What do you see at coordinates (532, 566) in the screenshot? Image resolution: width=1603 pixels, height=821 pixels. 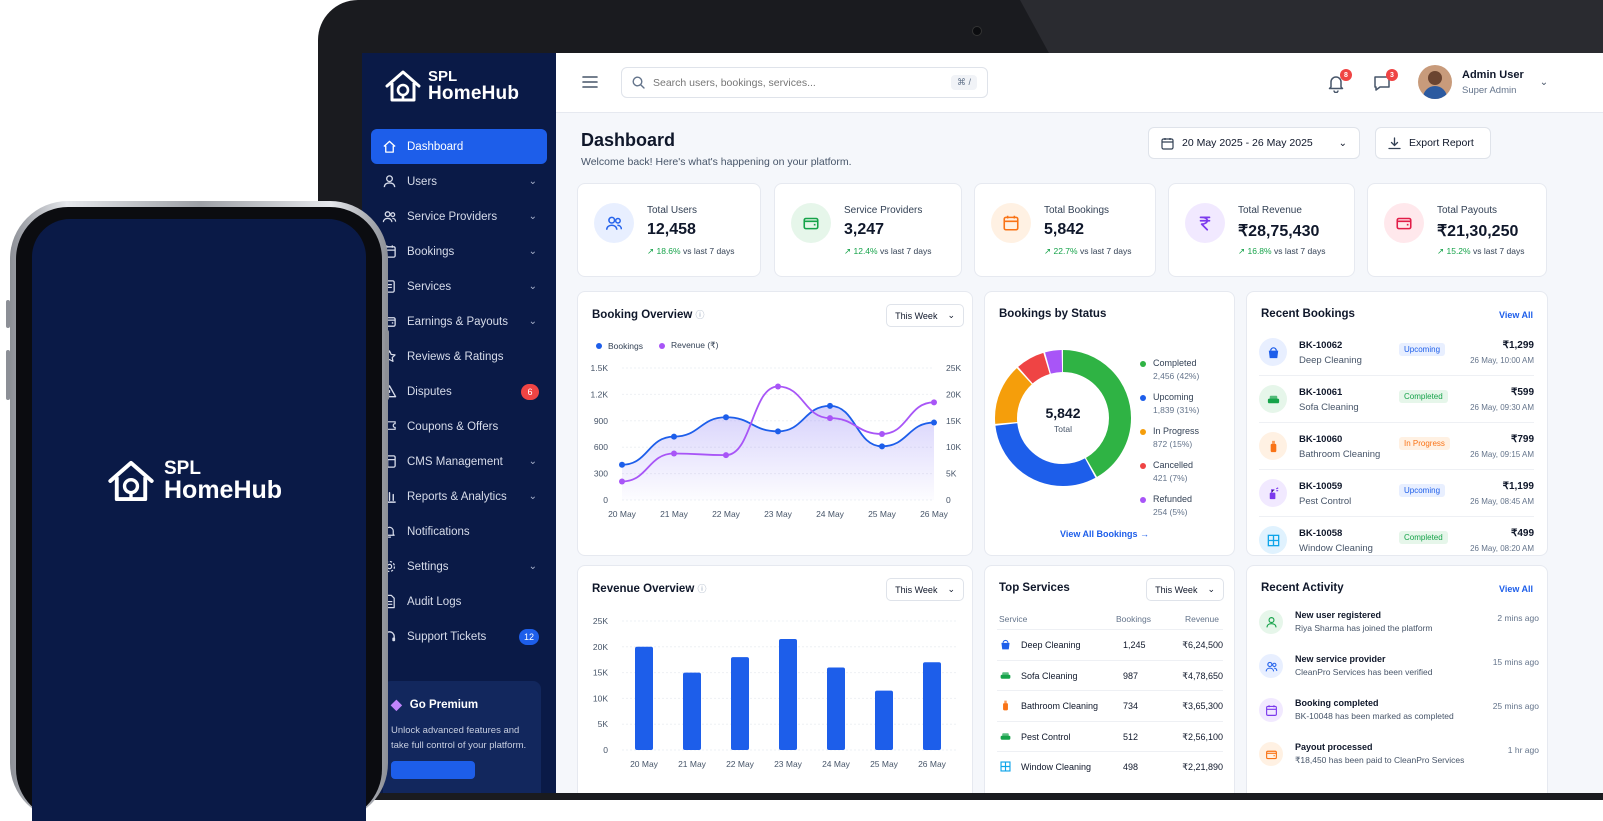 I see `chevron-down-icon: ⌄` at bounding box center [532, 566].